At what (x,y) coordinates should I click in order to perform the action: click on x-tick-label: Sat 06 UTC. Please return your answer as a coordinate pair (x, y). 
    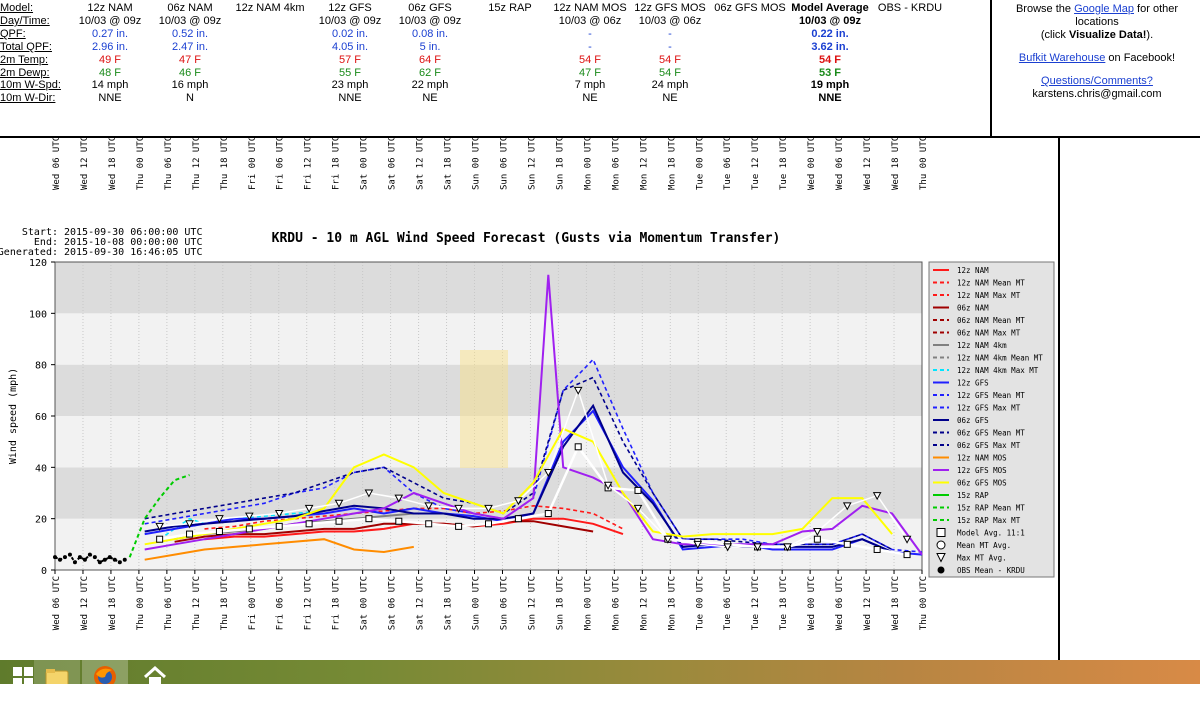
    Looking at the image, I should click on (393, 603).